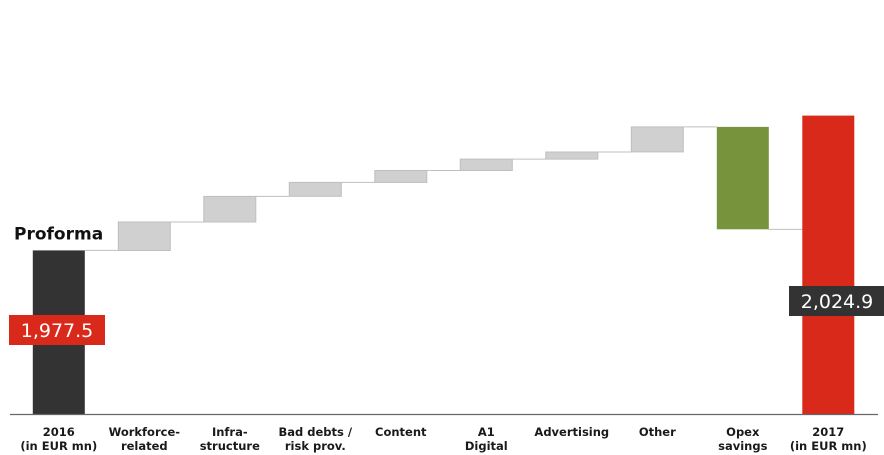 The width and height of the screenshot is (884, 455). I want to click on value-label-2017-text: 2,024.9, so click(837, 302).